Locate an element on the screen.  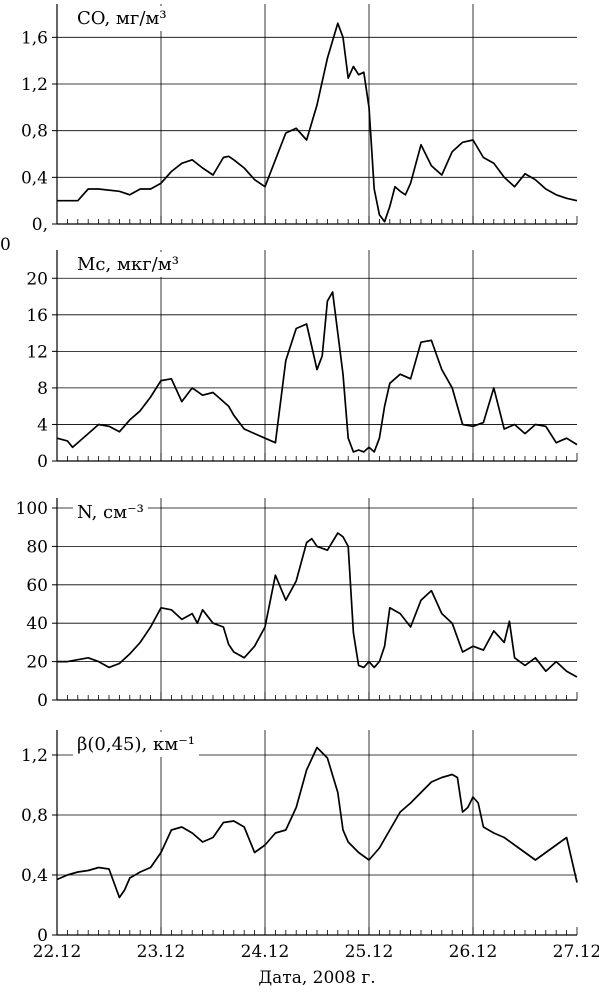
panel-label-beta: β(0,45), км⁻¹ is located at coordinates (136, 744).